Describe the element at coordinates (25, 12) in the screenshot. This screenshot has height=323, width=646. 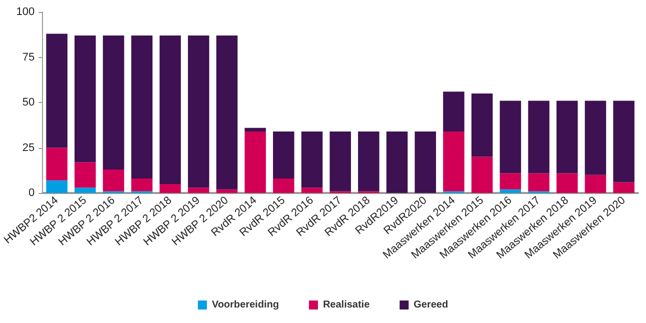
I see `y-tick-label: 100` at that location.